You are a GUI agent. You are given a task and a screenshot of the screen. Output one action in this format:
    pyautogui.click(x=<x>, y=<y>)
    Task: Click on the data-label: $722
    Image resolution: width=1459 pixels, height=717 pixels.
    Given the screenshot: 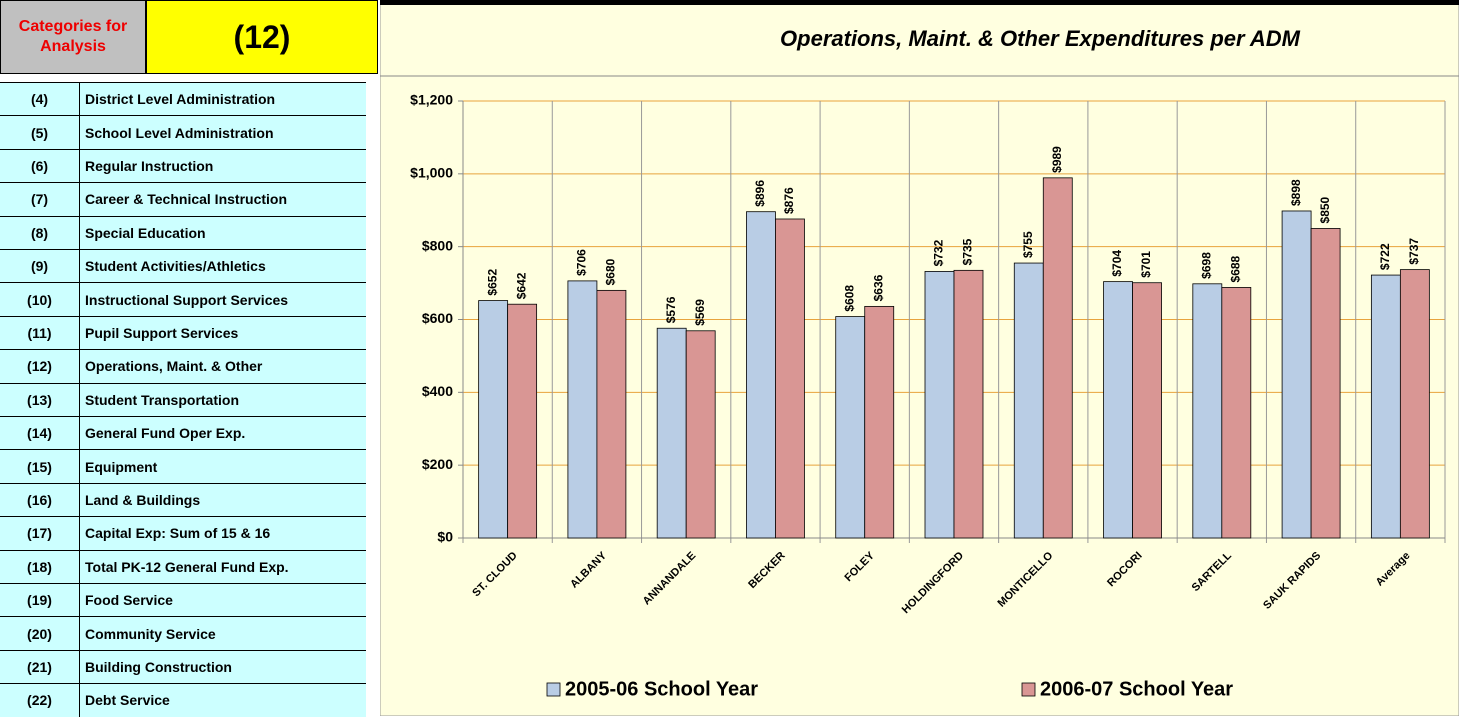 What is the action you would take?
    pyautogui.click(x=1385, y=256)
    